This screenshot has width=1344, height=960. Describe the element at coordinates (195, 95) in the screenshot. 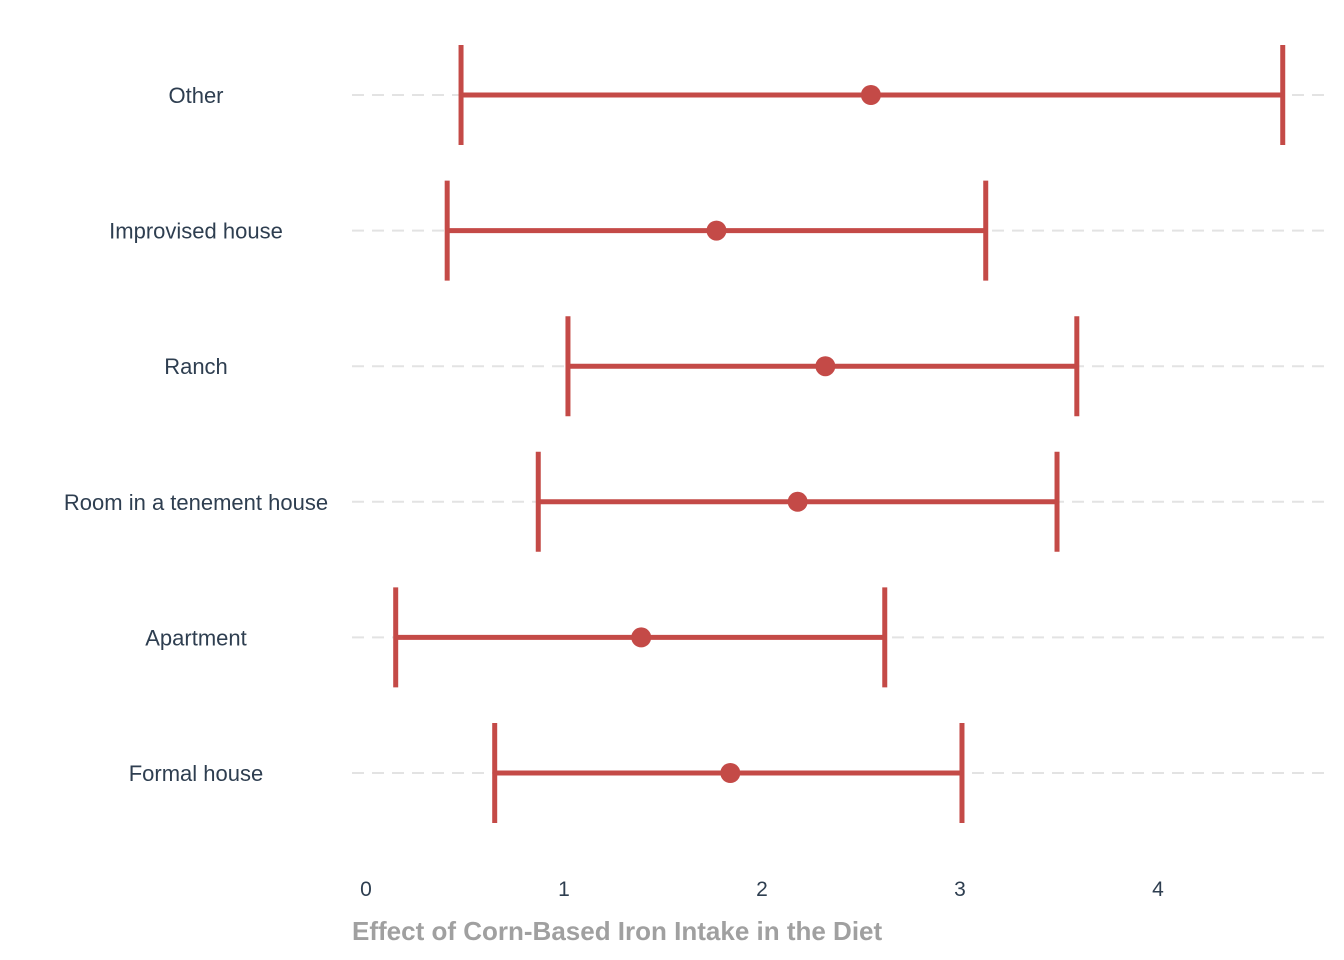

I see `category-label: Other` at that location.